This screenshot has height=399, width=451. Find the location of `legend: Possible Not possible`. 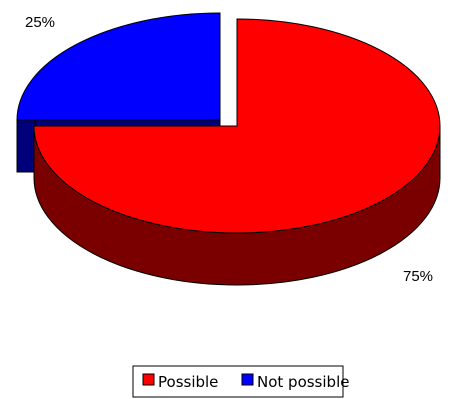

legend: Possible Not possible is located at coordinates (240, 381).